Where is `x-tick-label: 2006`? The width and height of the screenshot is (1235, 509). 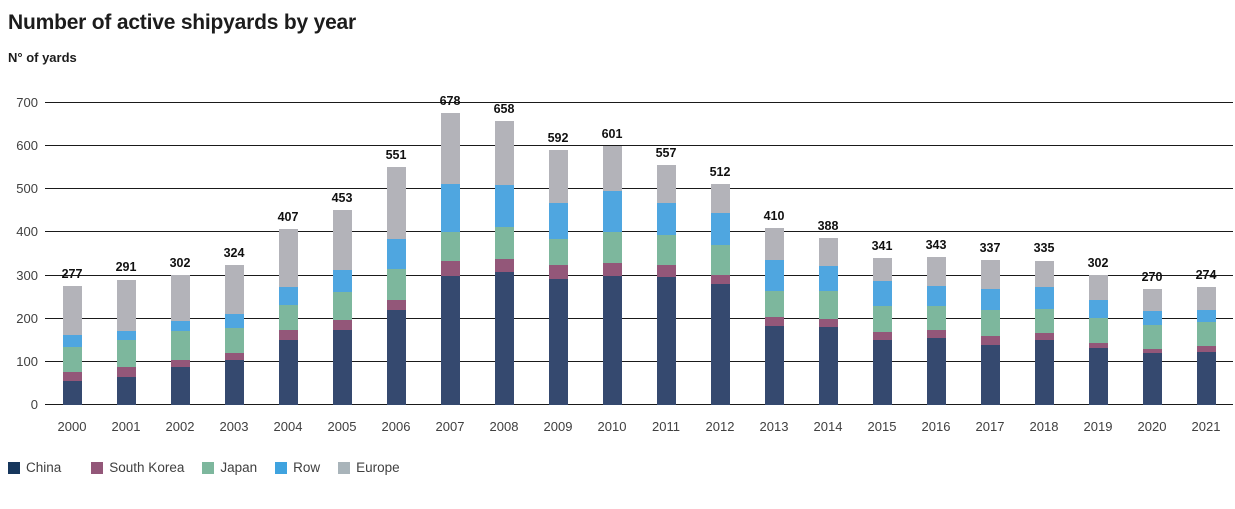
x-tick-label: 2006 is located at coordinates (396, 426).